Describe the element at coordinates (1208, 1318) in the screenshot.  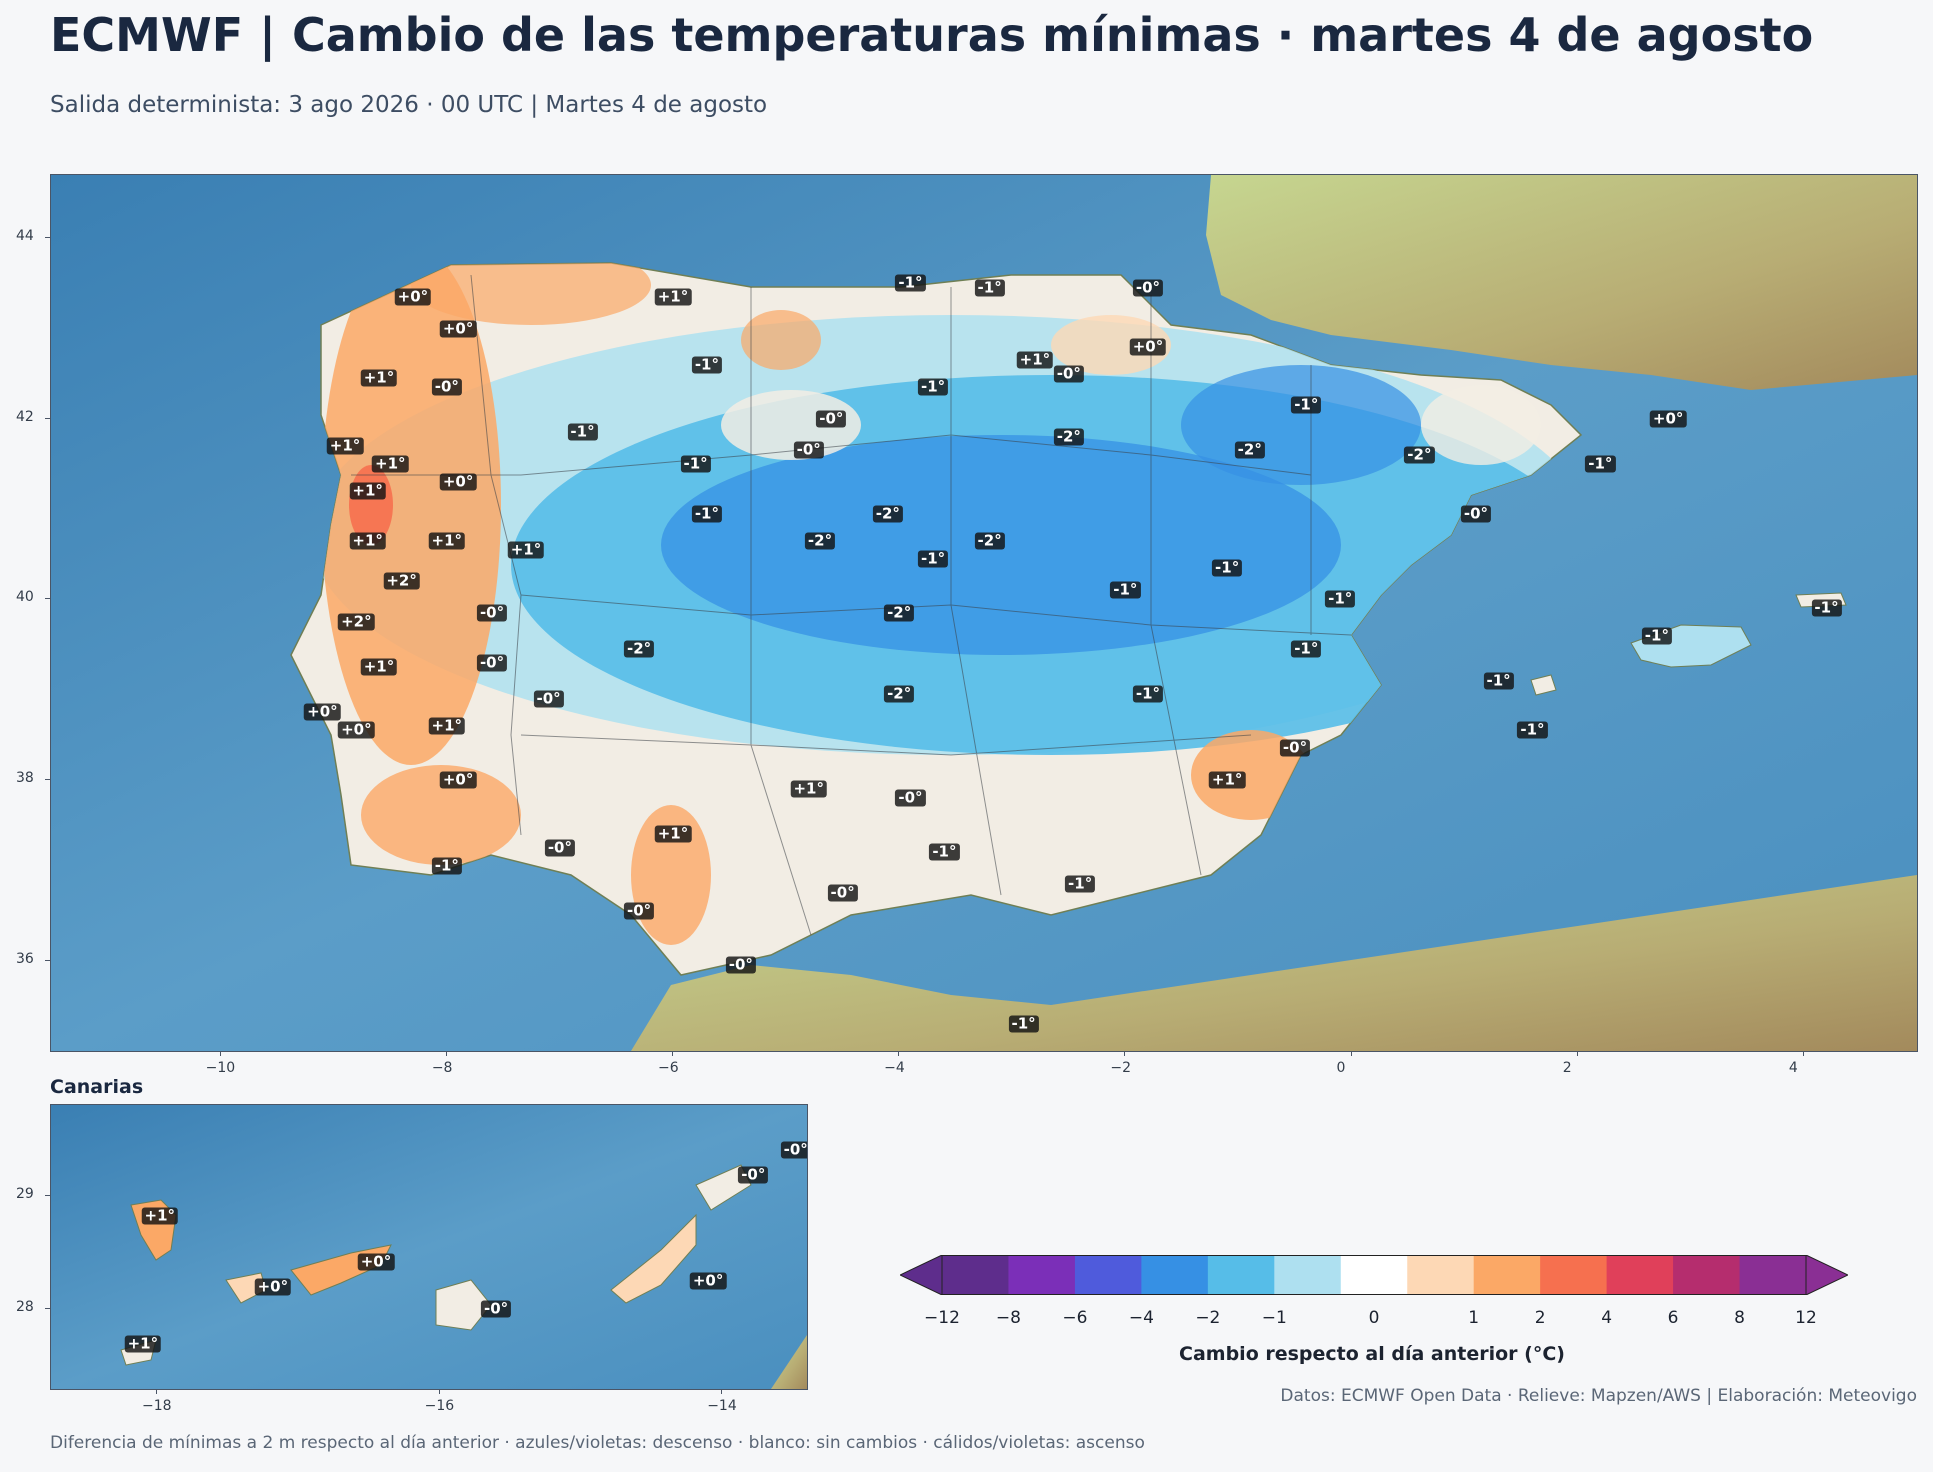
I see `colorbar-tick-label: −2` at that location.